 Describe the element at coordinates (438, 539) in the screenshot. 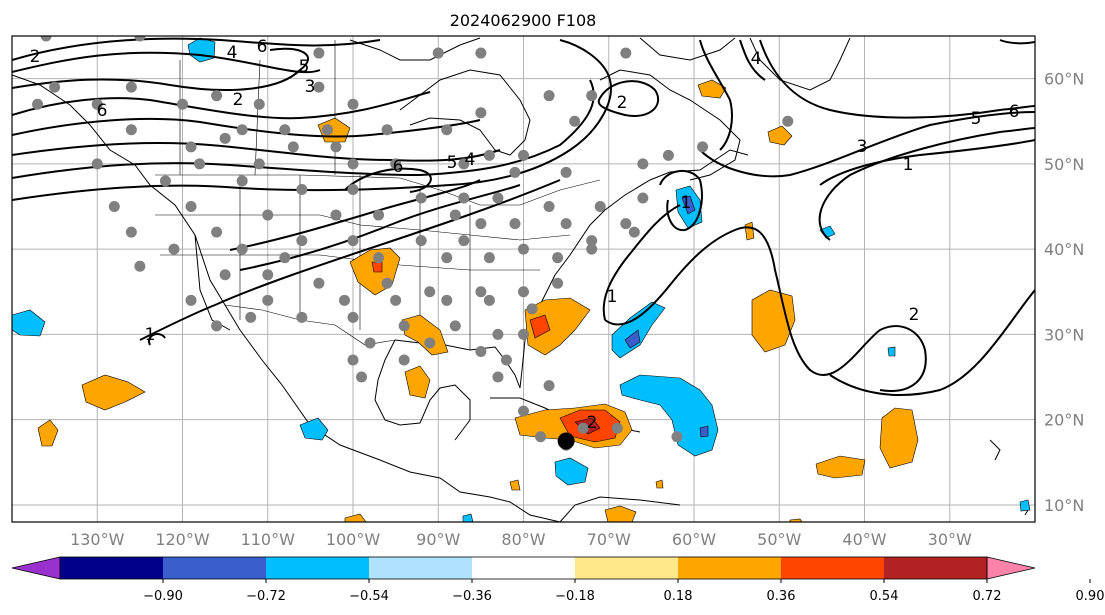

I see `longitude-label: 90°W` at that location.